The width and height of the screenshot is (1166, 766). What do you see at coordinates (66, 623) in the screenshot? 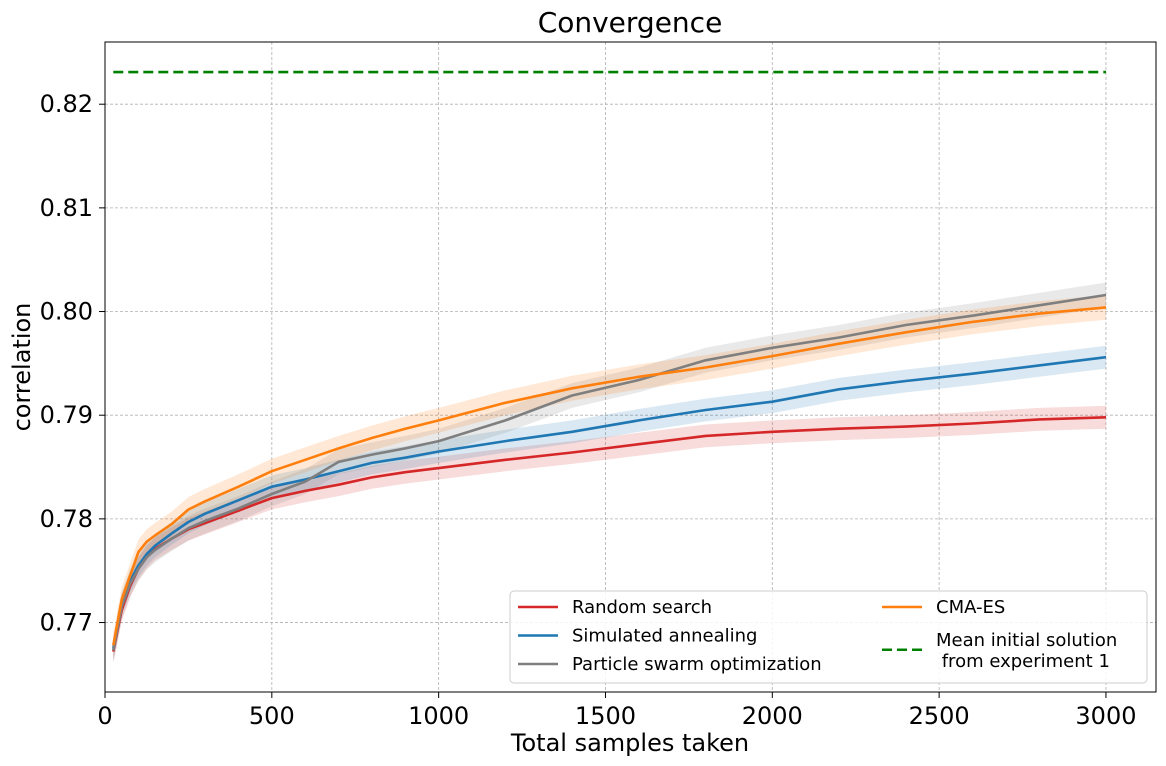
I see `y-tick-label: 0.77` at bounding box center [66, 623].